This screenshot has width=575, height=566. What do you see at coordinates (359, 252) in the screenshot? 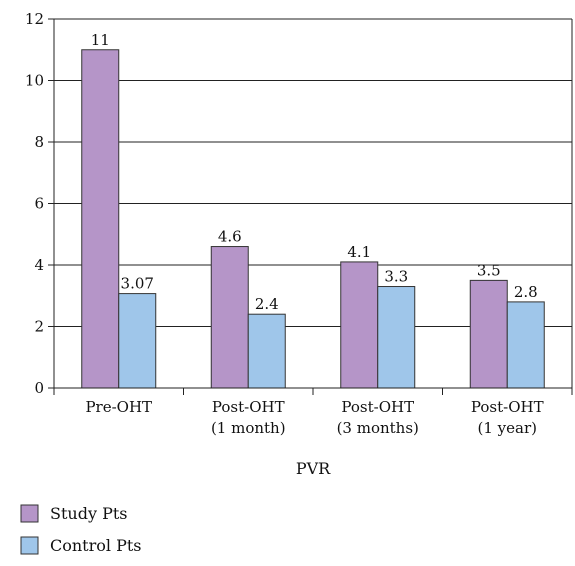
I see `data-label: 4.1` at bounding box center [359, 252].